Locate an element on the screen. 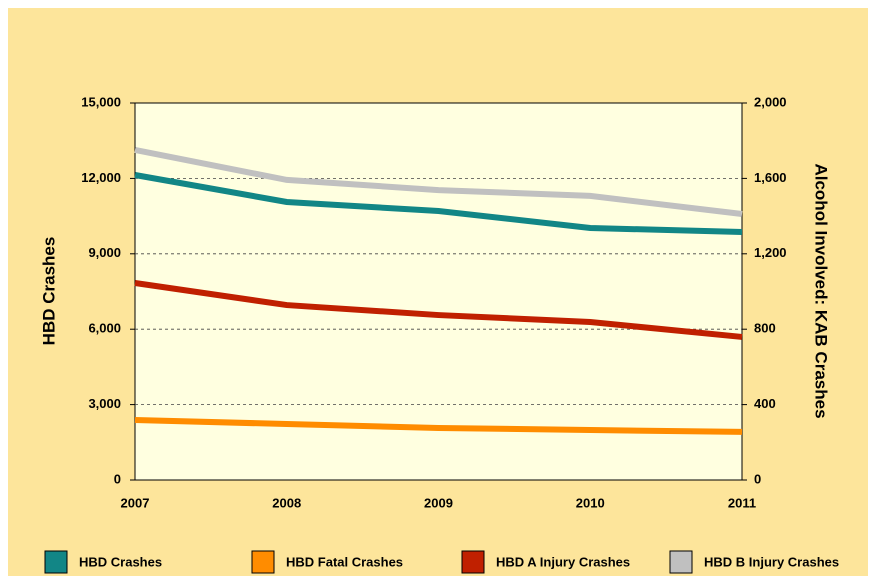 Image resolution: width=871 pixels, height=579 pixels. y2-tick-label: 1,600 is located at coordinates (770, 177).